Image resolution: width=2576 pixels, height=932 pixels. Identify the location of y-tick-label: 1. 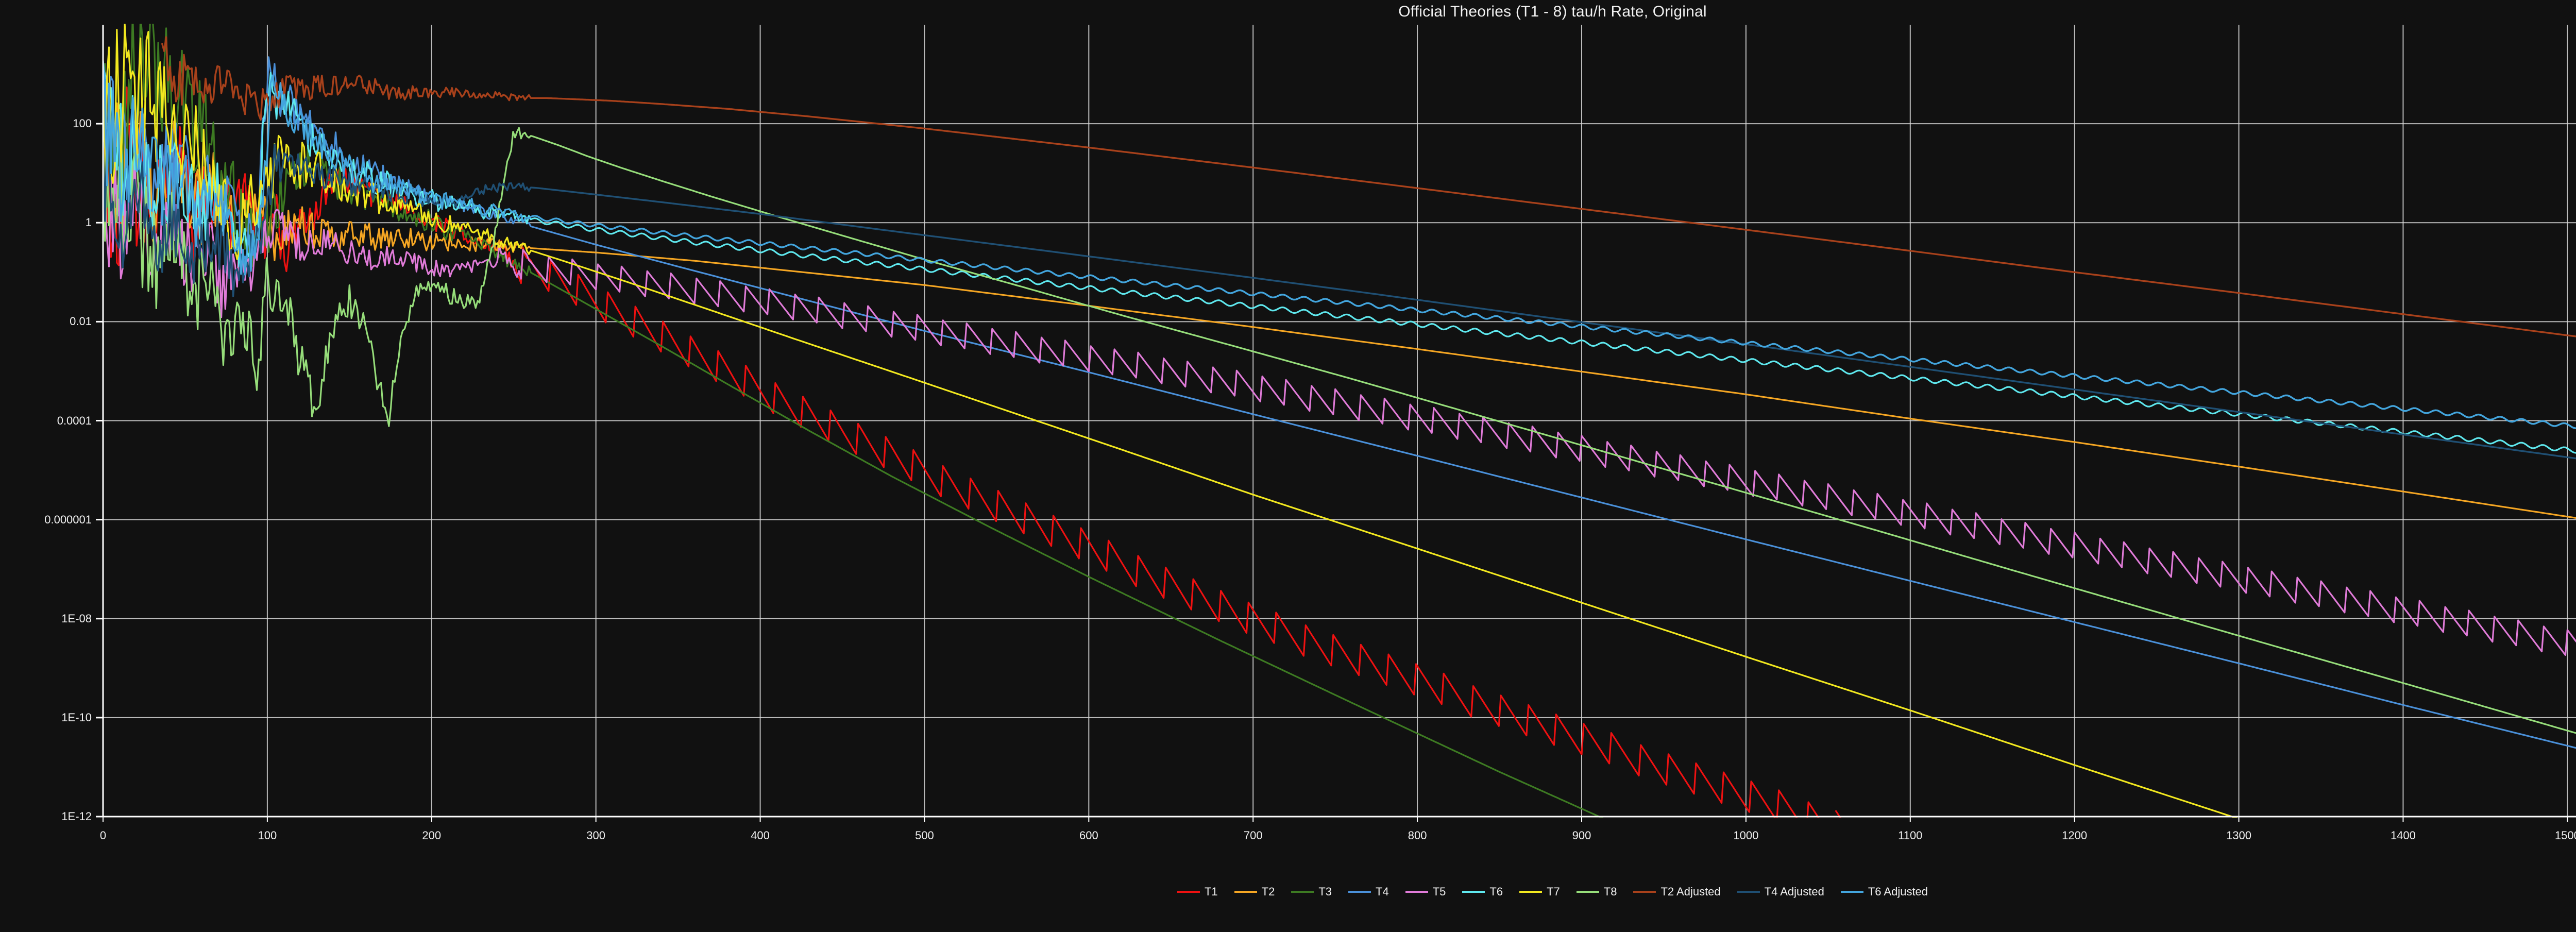
(88, 222).